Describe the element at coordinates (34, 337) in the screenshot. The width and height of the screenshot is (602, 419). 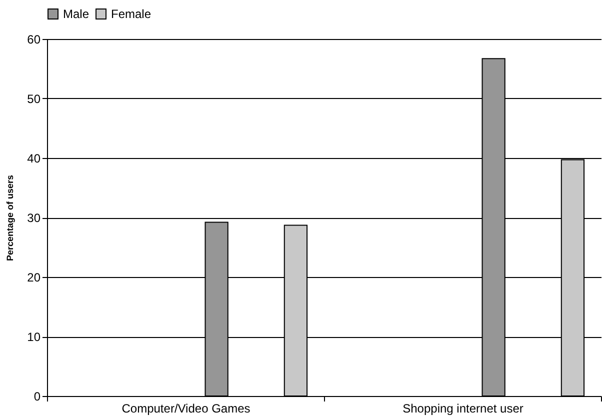
I see `y-tick-label: 10` at that location.